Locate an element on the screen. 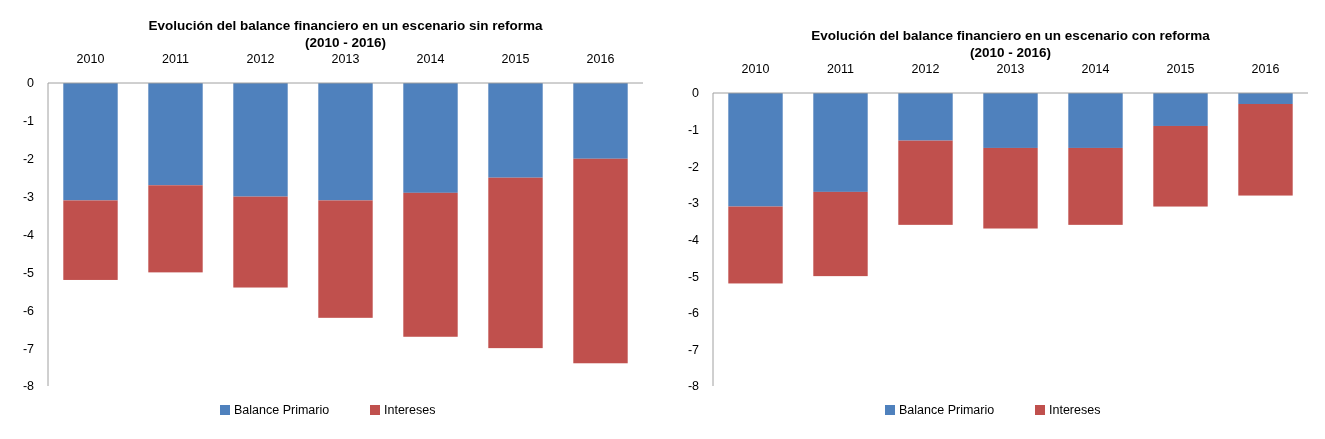  chart-title: Evolución del balance financiero en un escenario con reforma (2010 - 2016) is located at coordinates (1011, 44).